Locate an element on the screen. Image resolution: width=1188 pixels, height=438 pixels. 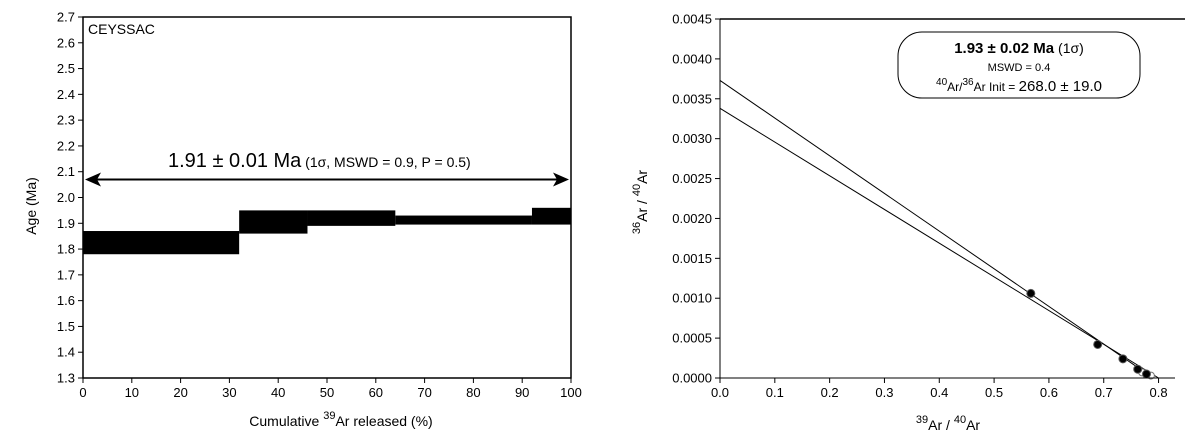
ratio-a: Ar/ is located at coordinates (955, 87).